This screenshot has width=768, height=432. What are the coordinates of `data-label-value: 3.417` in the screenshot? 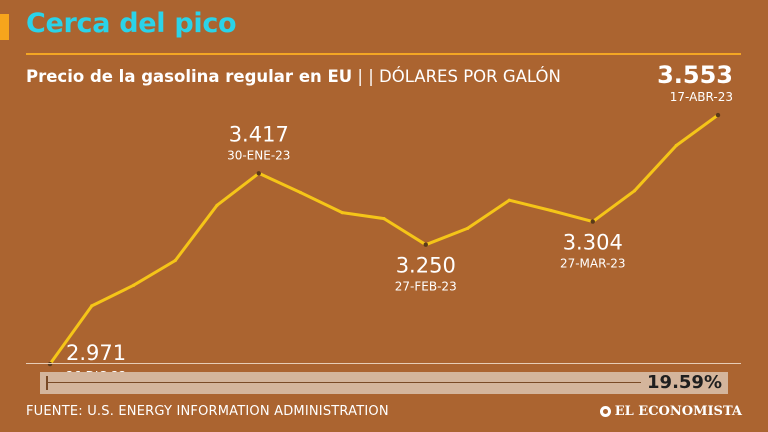 It's located at (259, 134).